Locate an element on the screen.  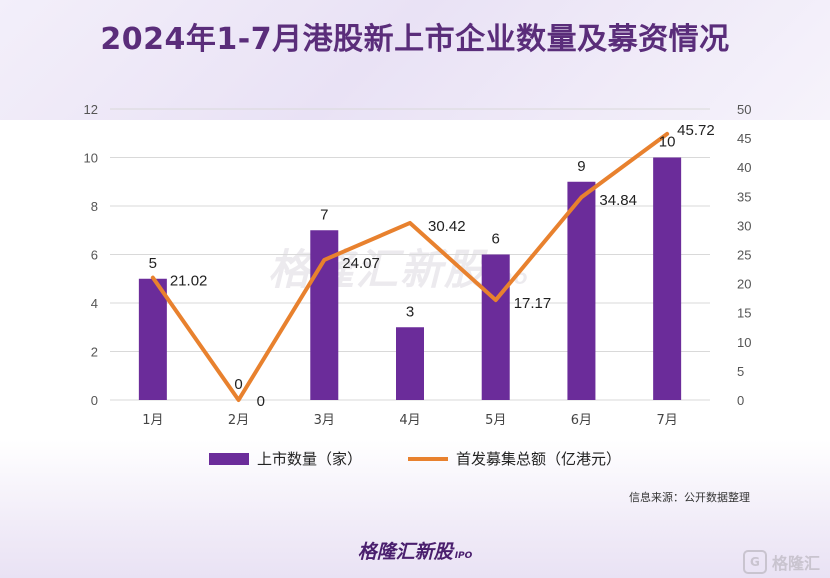
line-data-label: 0 is located at coordinates (261, 401).